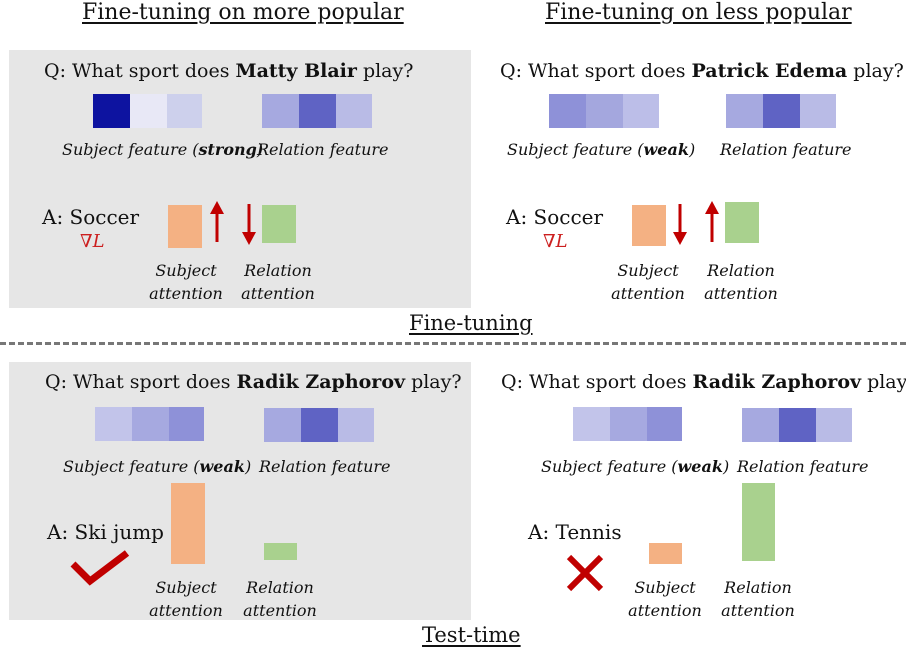 The width and height of the screenshot is (906, 651). I want to click on question-bottom-right: Q: What sport does Radik Zaphorov play?, so click(703, 382).